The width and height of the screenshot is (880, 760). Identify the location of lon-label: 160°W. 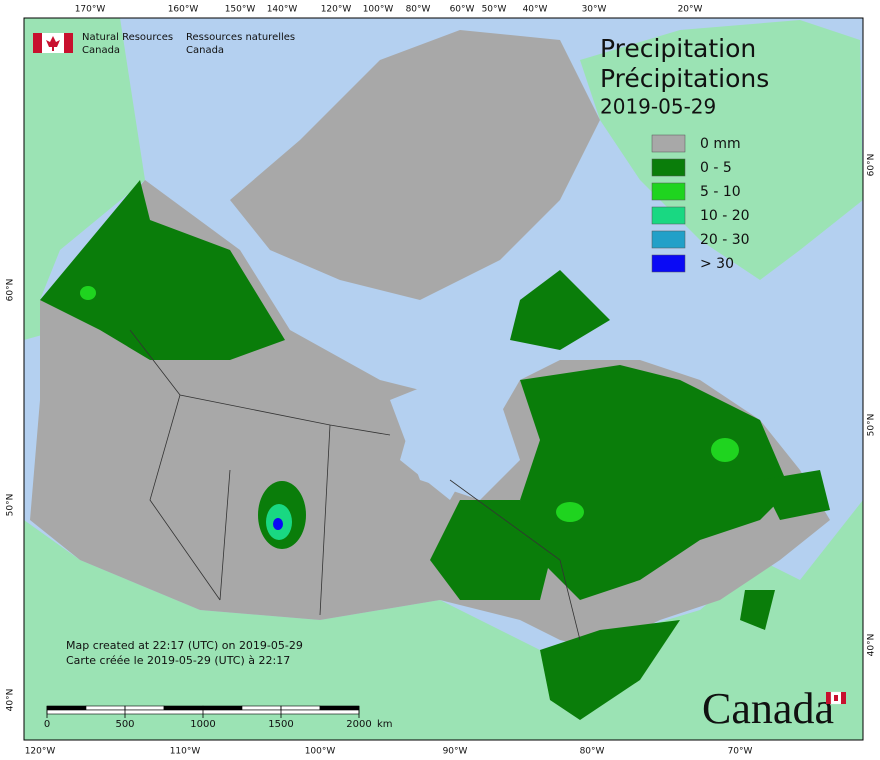
(183, 10).